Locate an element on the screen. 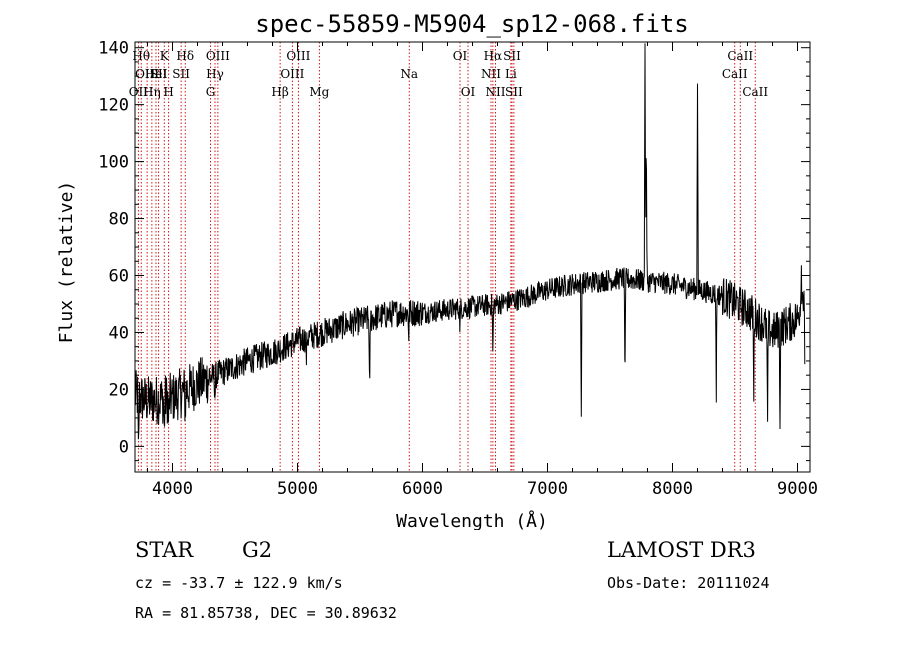 The width and height of the screenshot is (900, 649). x-tick-label: 9000 is located at coordinates (797, 489).